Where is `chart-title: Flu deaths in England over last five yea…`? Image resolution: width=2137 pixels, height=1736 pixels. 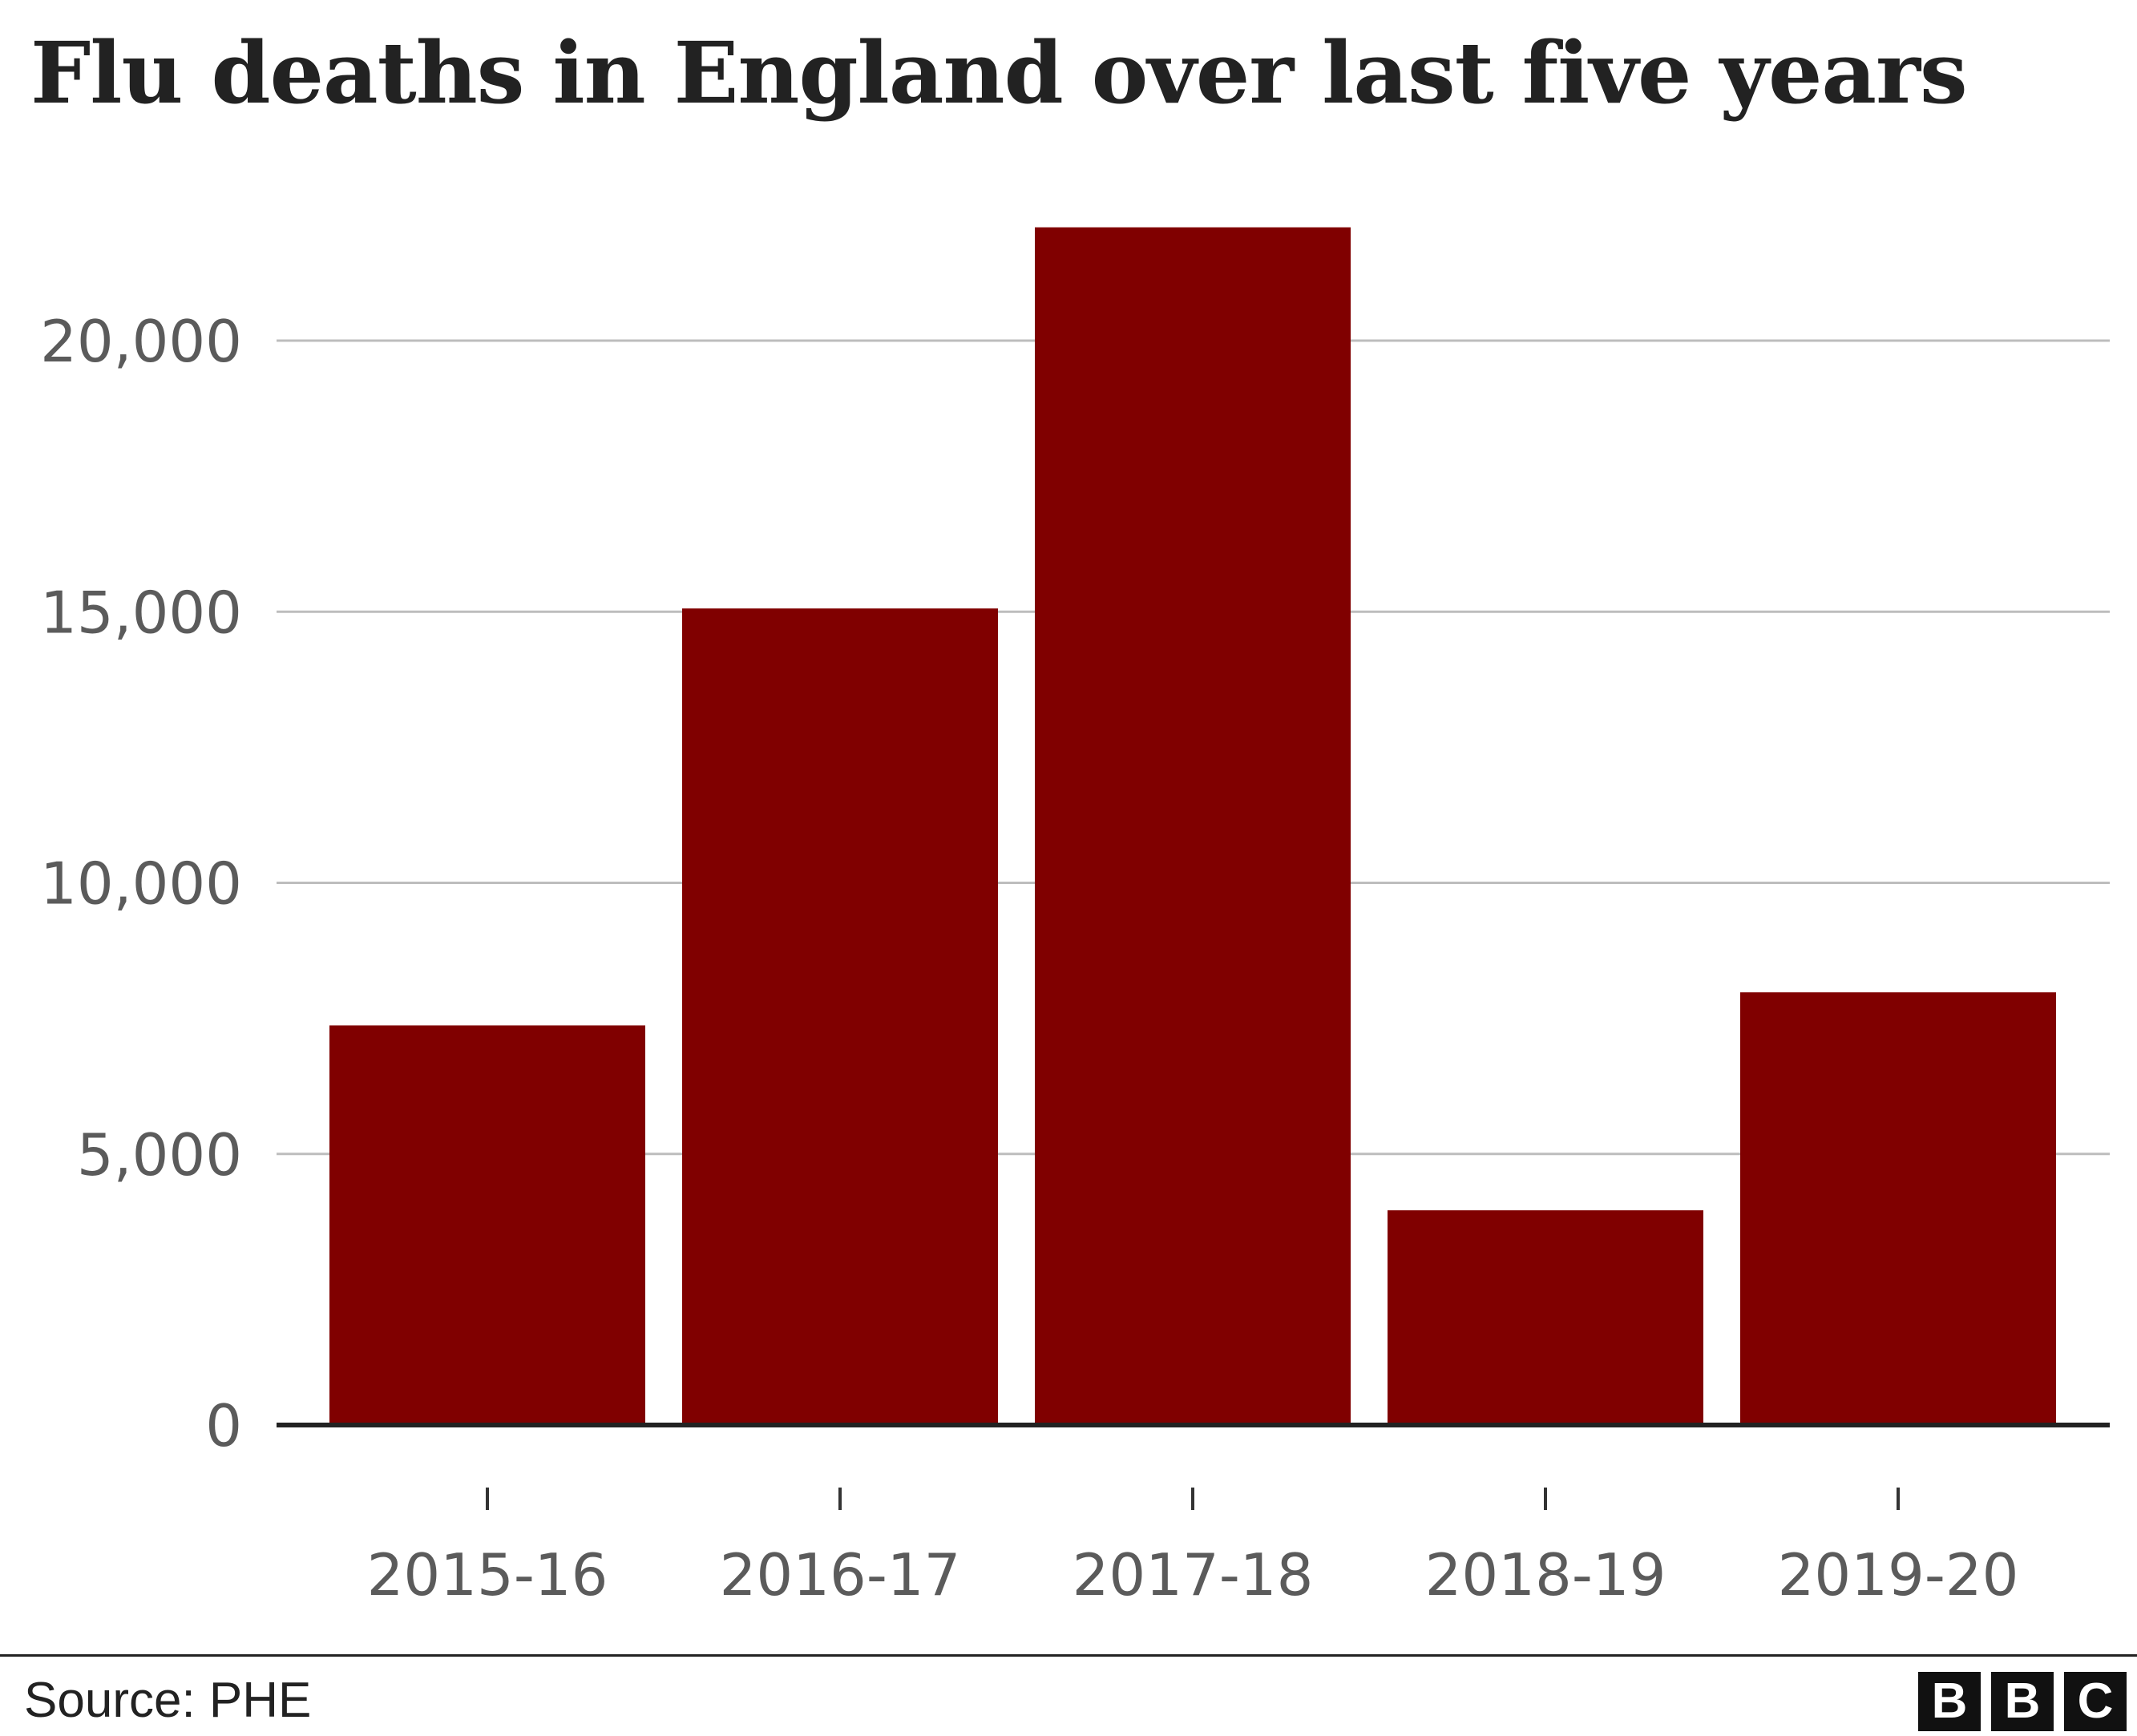 chart-title: Flu deaths in England over last five yea… is located at coordinates (999, 72).